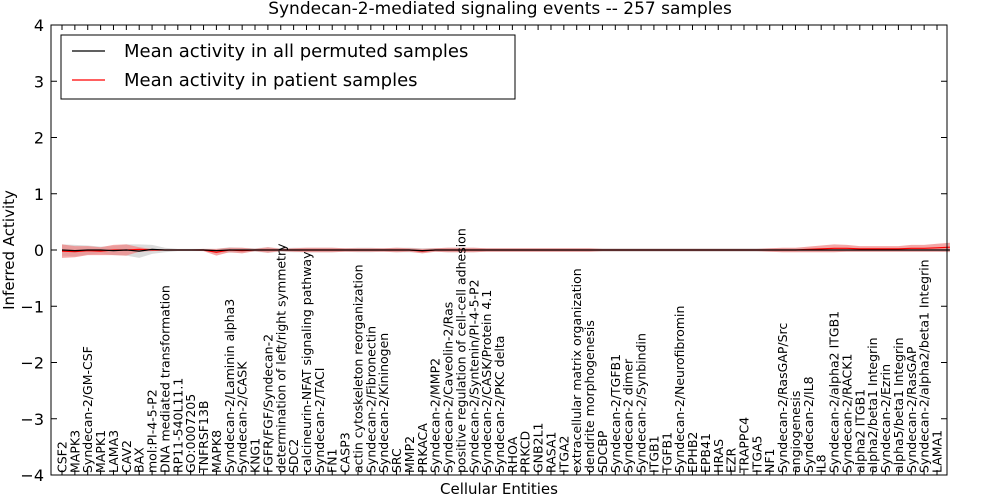 The image size is (1000, 504). I want to click on x-tick-label: IL8, so click(821, 463).